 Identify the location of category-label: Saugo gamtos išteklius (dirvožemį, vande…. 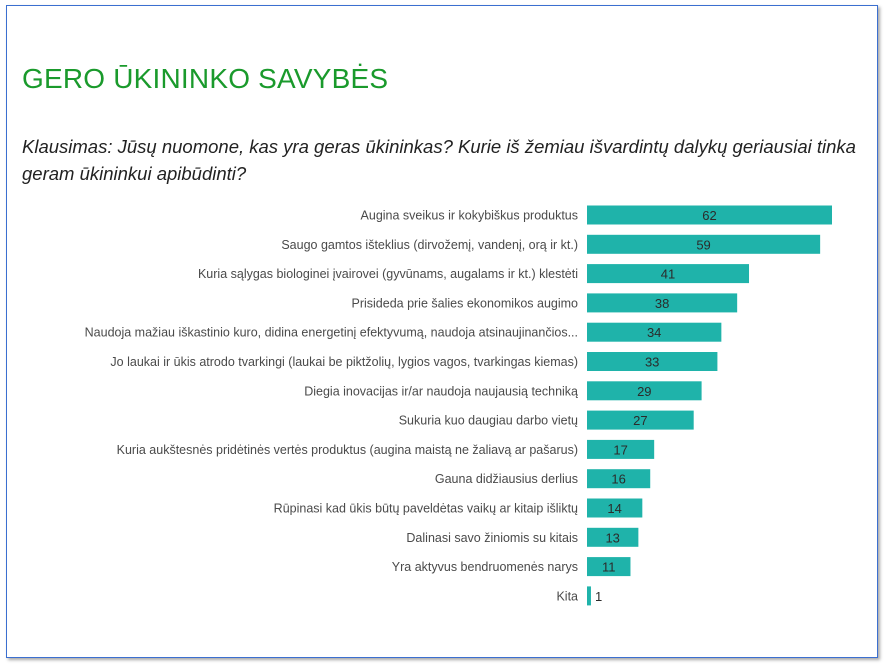
(429, 245).